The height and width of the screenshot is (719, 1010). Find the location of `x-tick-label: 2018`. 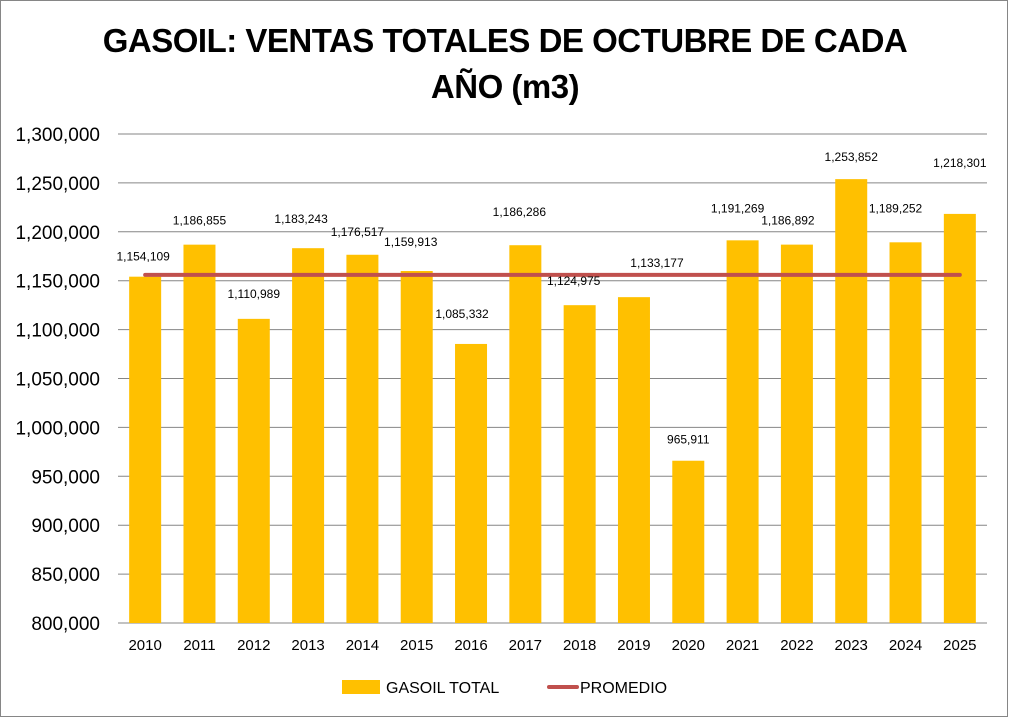

x-tick-label: 2018 is located at coordinates (579, 645).